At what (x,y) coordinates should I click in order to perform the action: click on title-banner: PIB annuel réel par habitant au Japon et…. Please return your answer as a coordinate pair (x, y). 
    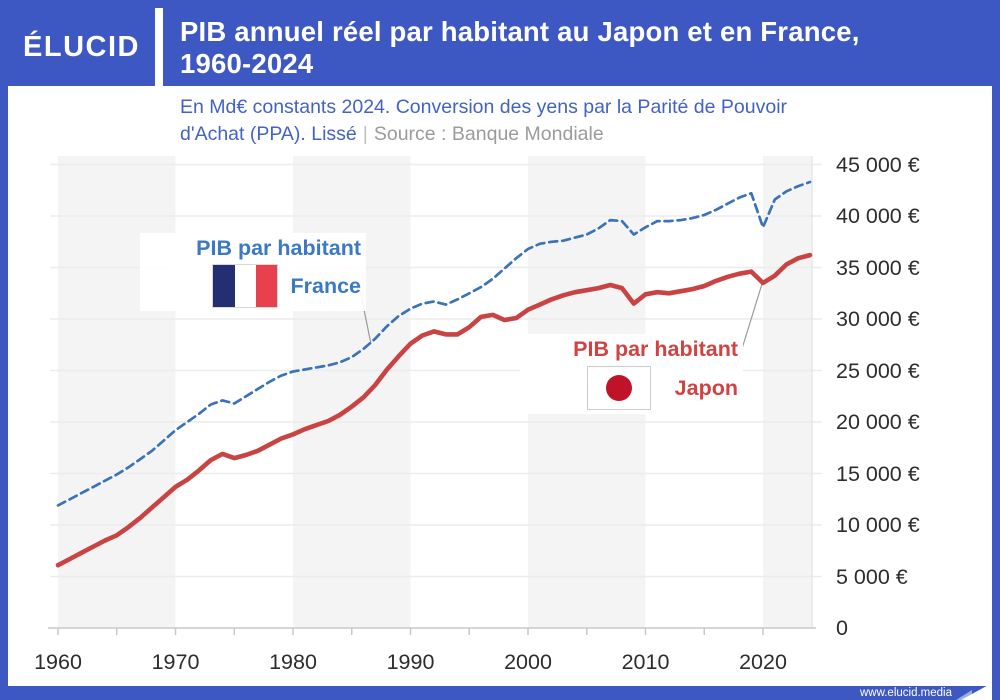
    Looking at the image, I should click on (577, 47).